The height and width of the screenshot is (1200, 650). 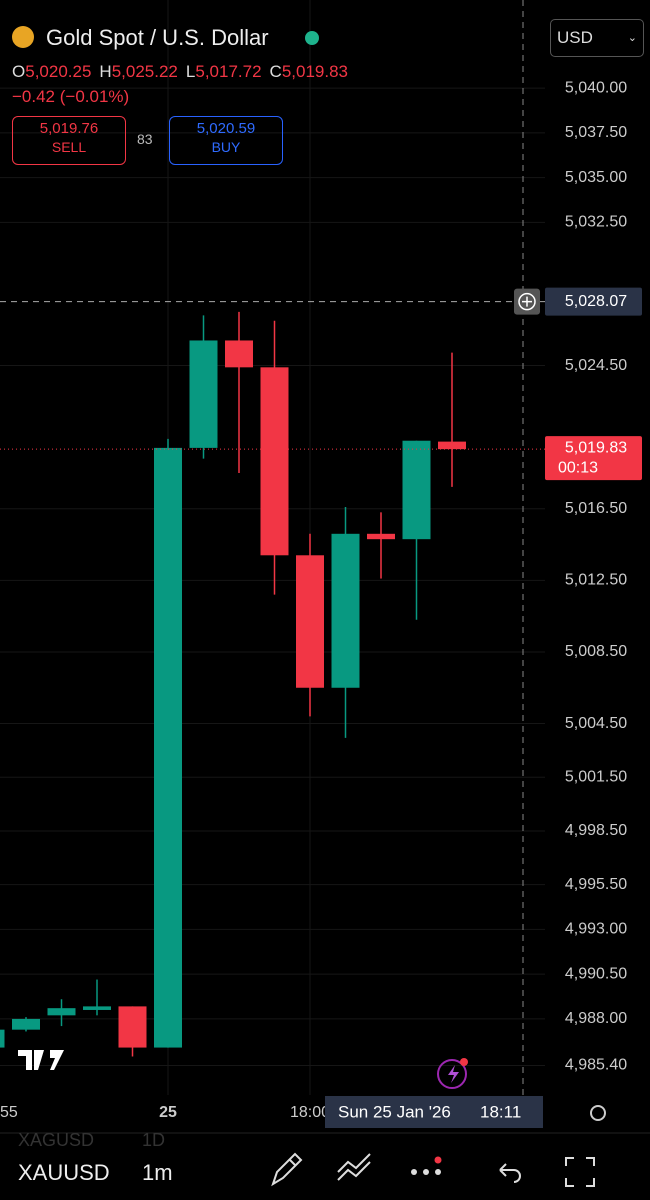 I want to click on y-tick-label: 4,993.00, so click(x=596, y=929).